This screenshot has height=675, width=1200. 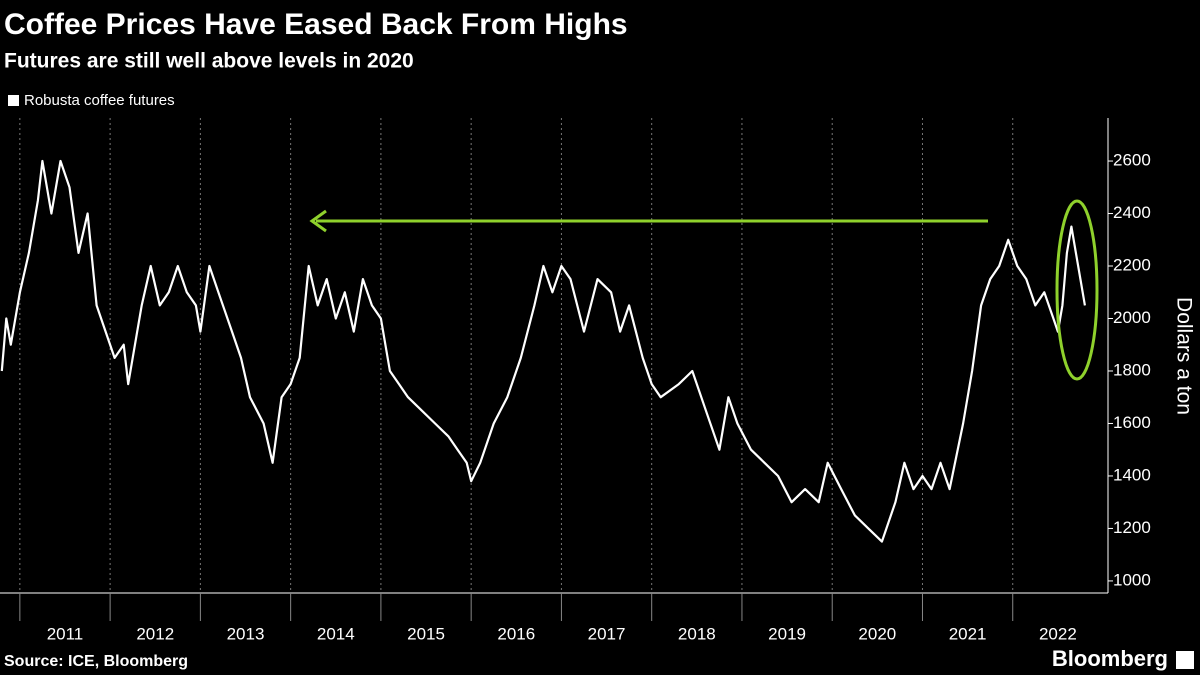 I want to click on x-tick-label: 2017, so click(x=607, y=633).